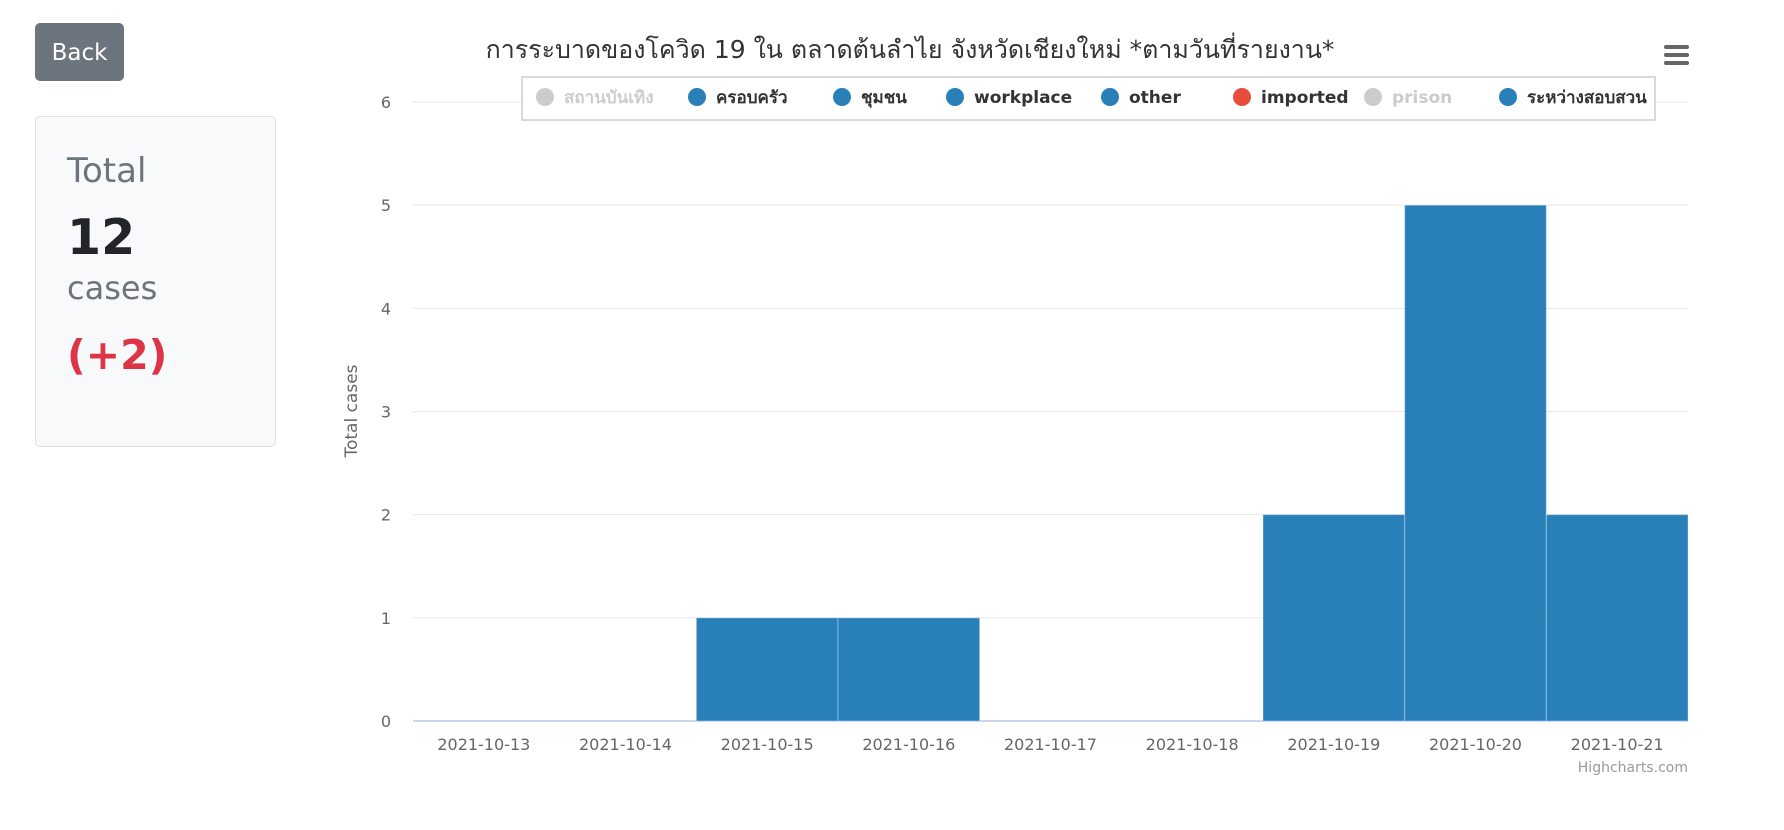  What do you see at coordinates (1192, 744) in the screenshot?
I see `x-tick-label: 2021-10-18` at bounding box center [1192, 744].